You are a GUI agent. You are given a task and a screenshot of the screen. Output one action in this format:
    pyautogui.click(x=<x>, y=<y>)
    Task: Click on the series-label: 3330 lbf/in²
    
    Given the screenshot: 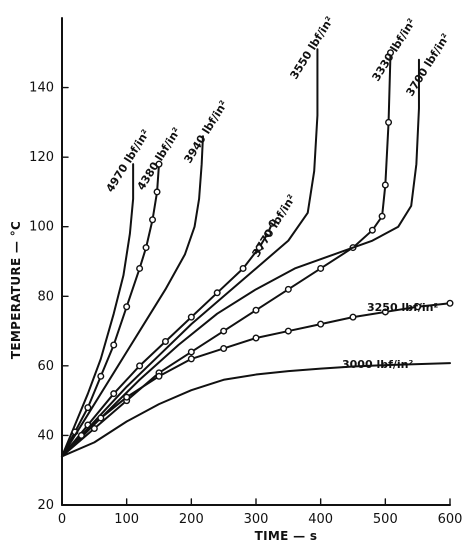 What is the action you would take?
    pyautogui.click(x=394, y=50)
    